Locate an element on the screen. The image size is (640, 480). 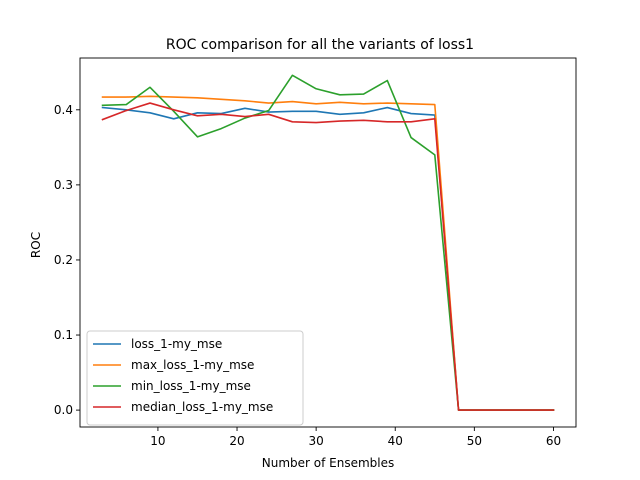
legend-label: median_loss_1-my_mse is located at coordinates (202, 407).